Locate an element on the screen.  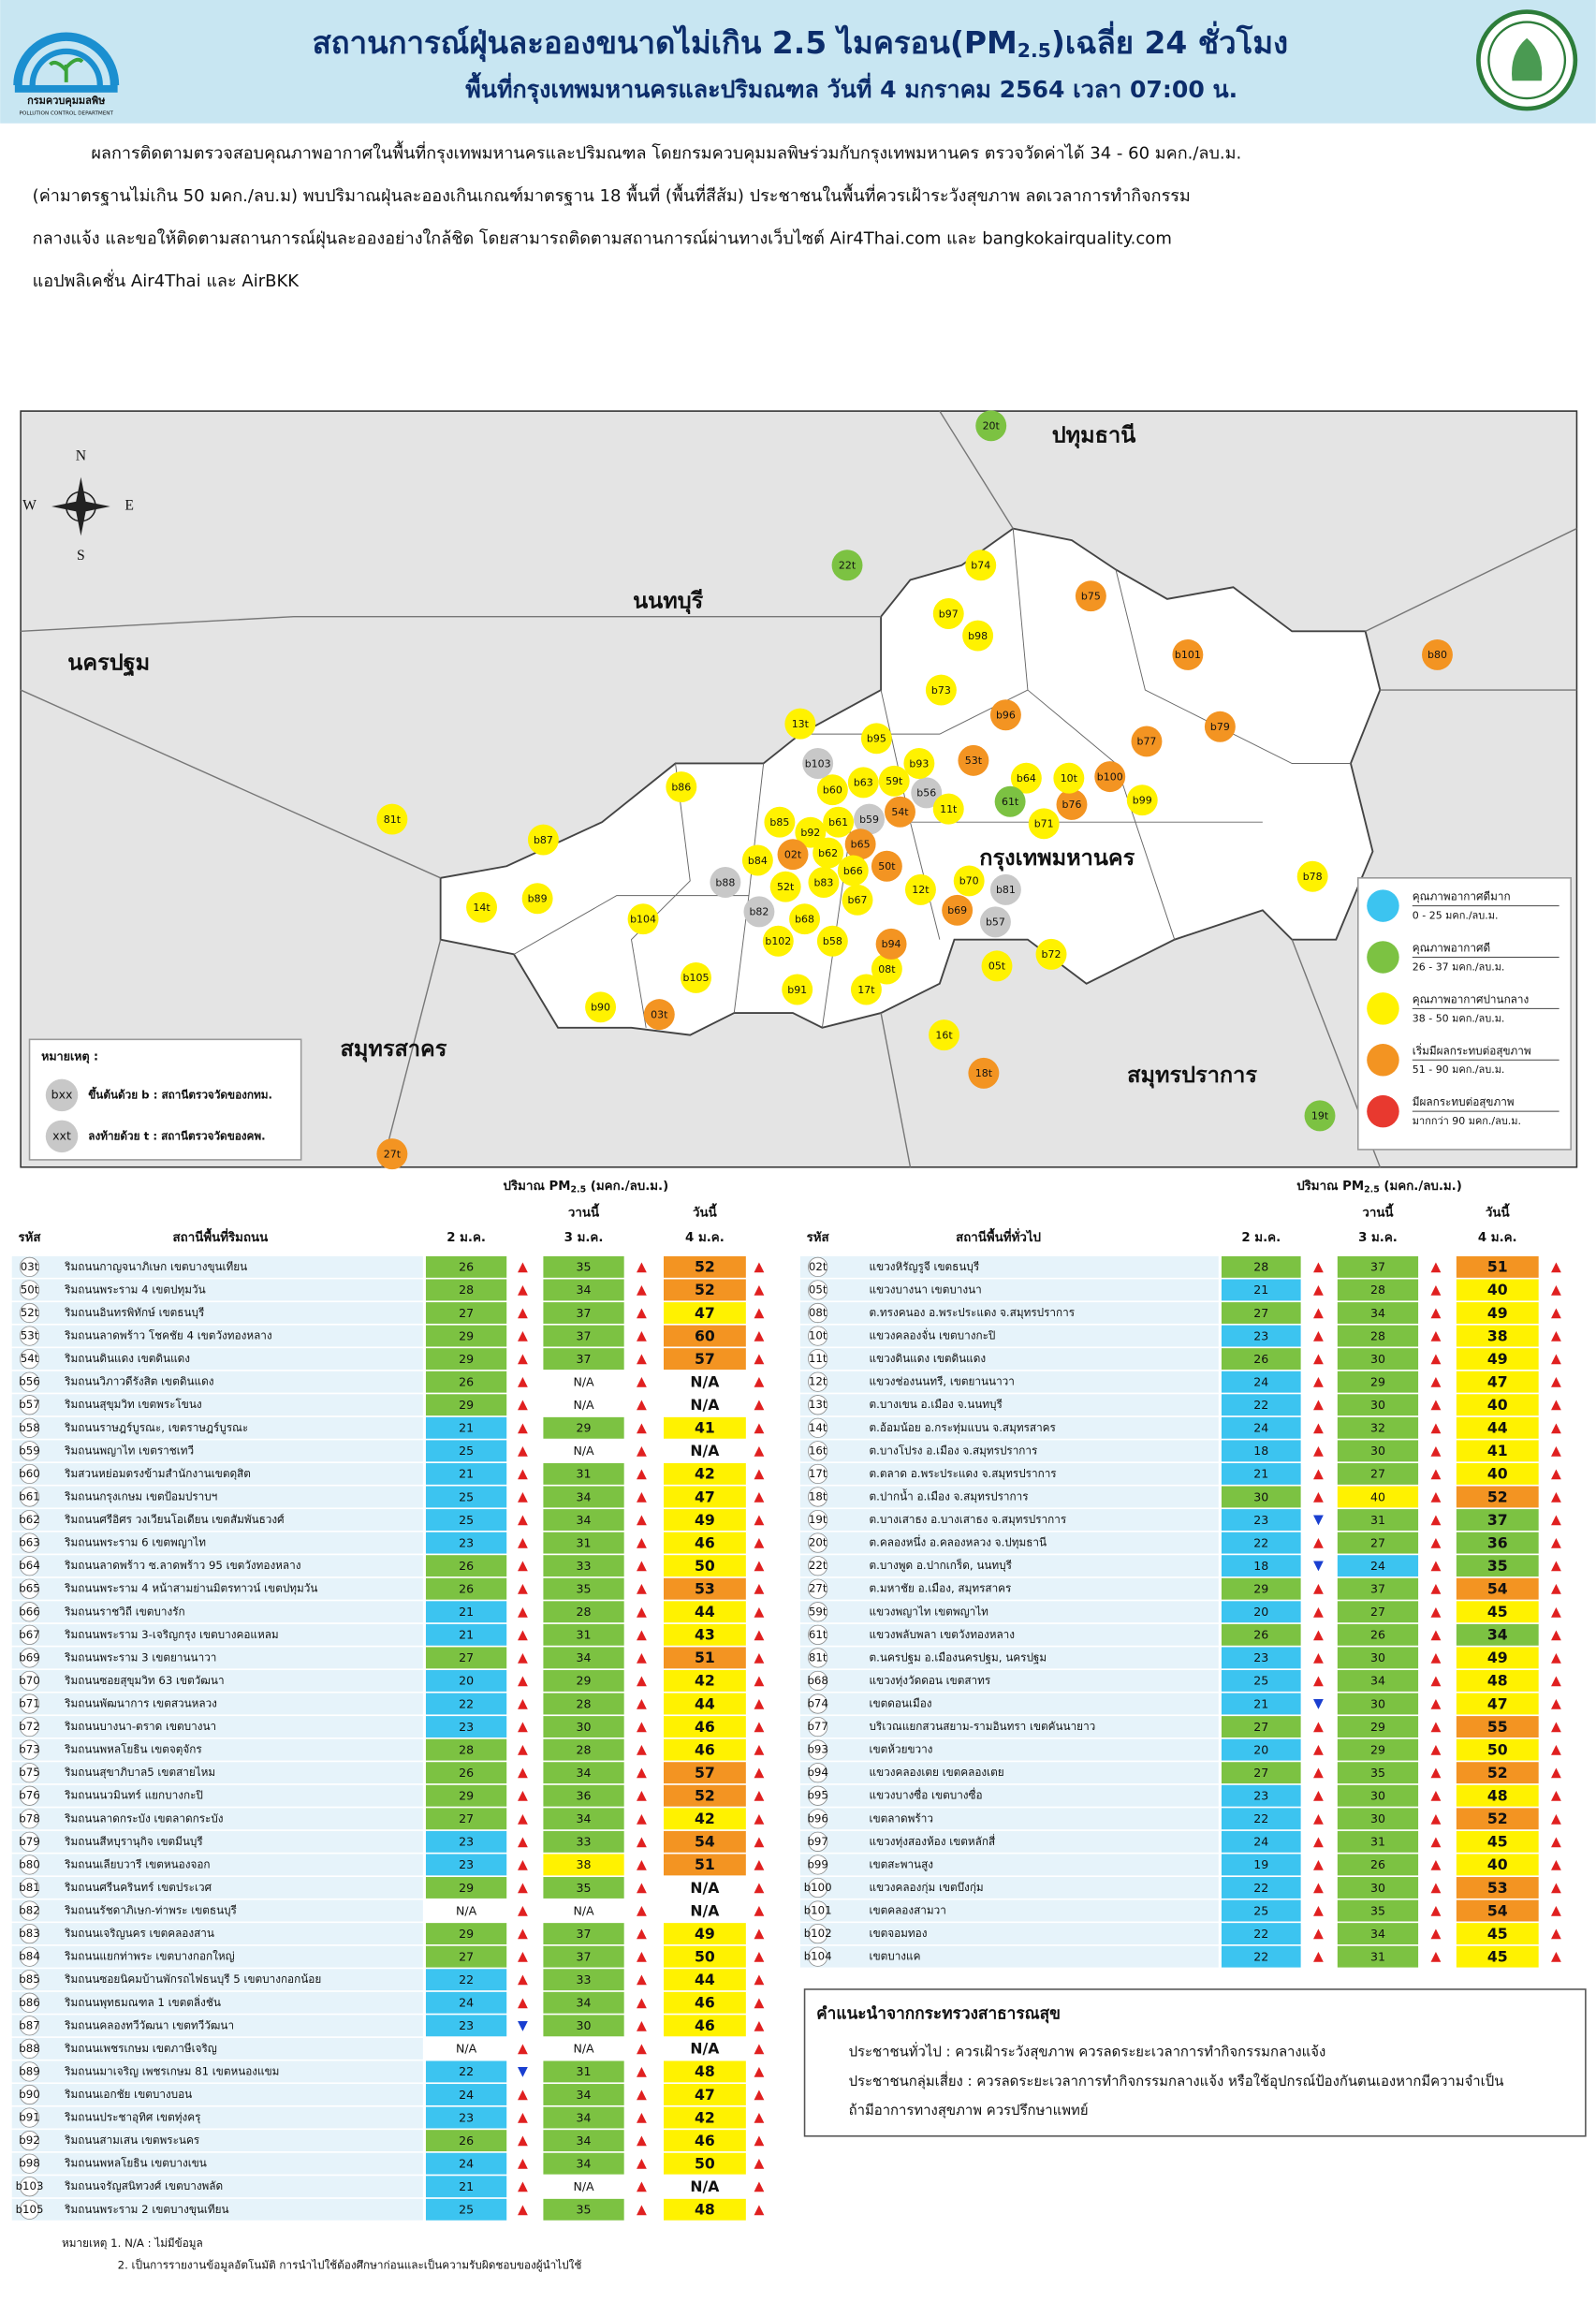
advice-title: คำแนะนำจากกระทรวงสาธารณสุข is located at coordinates (938, 2014).